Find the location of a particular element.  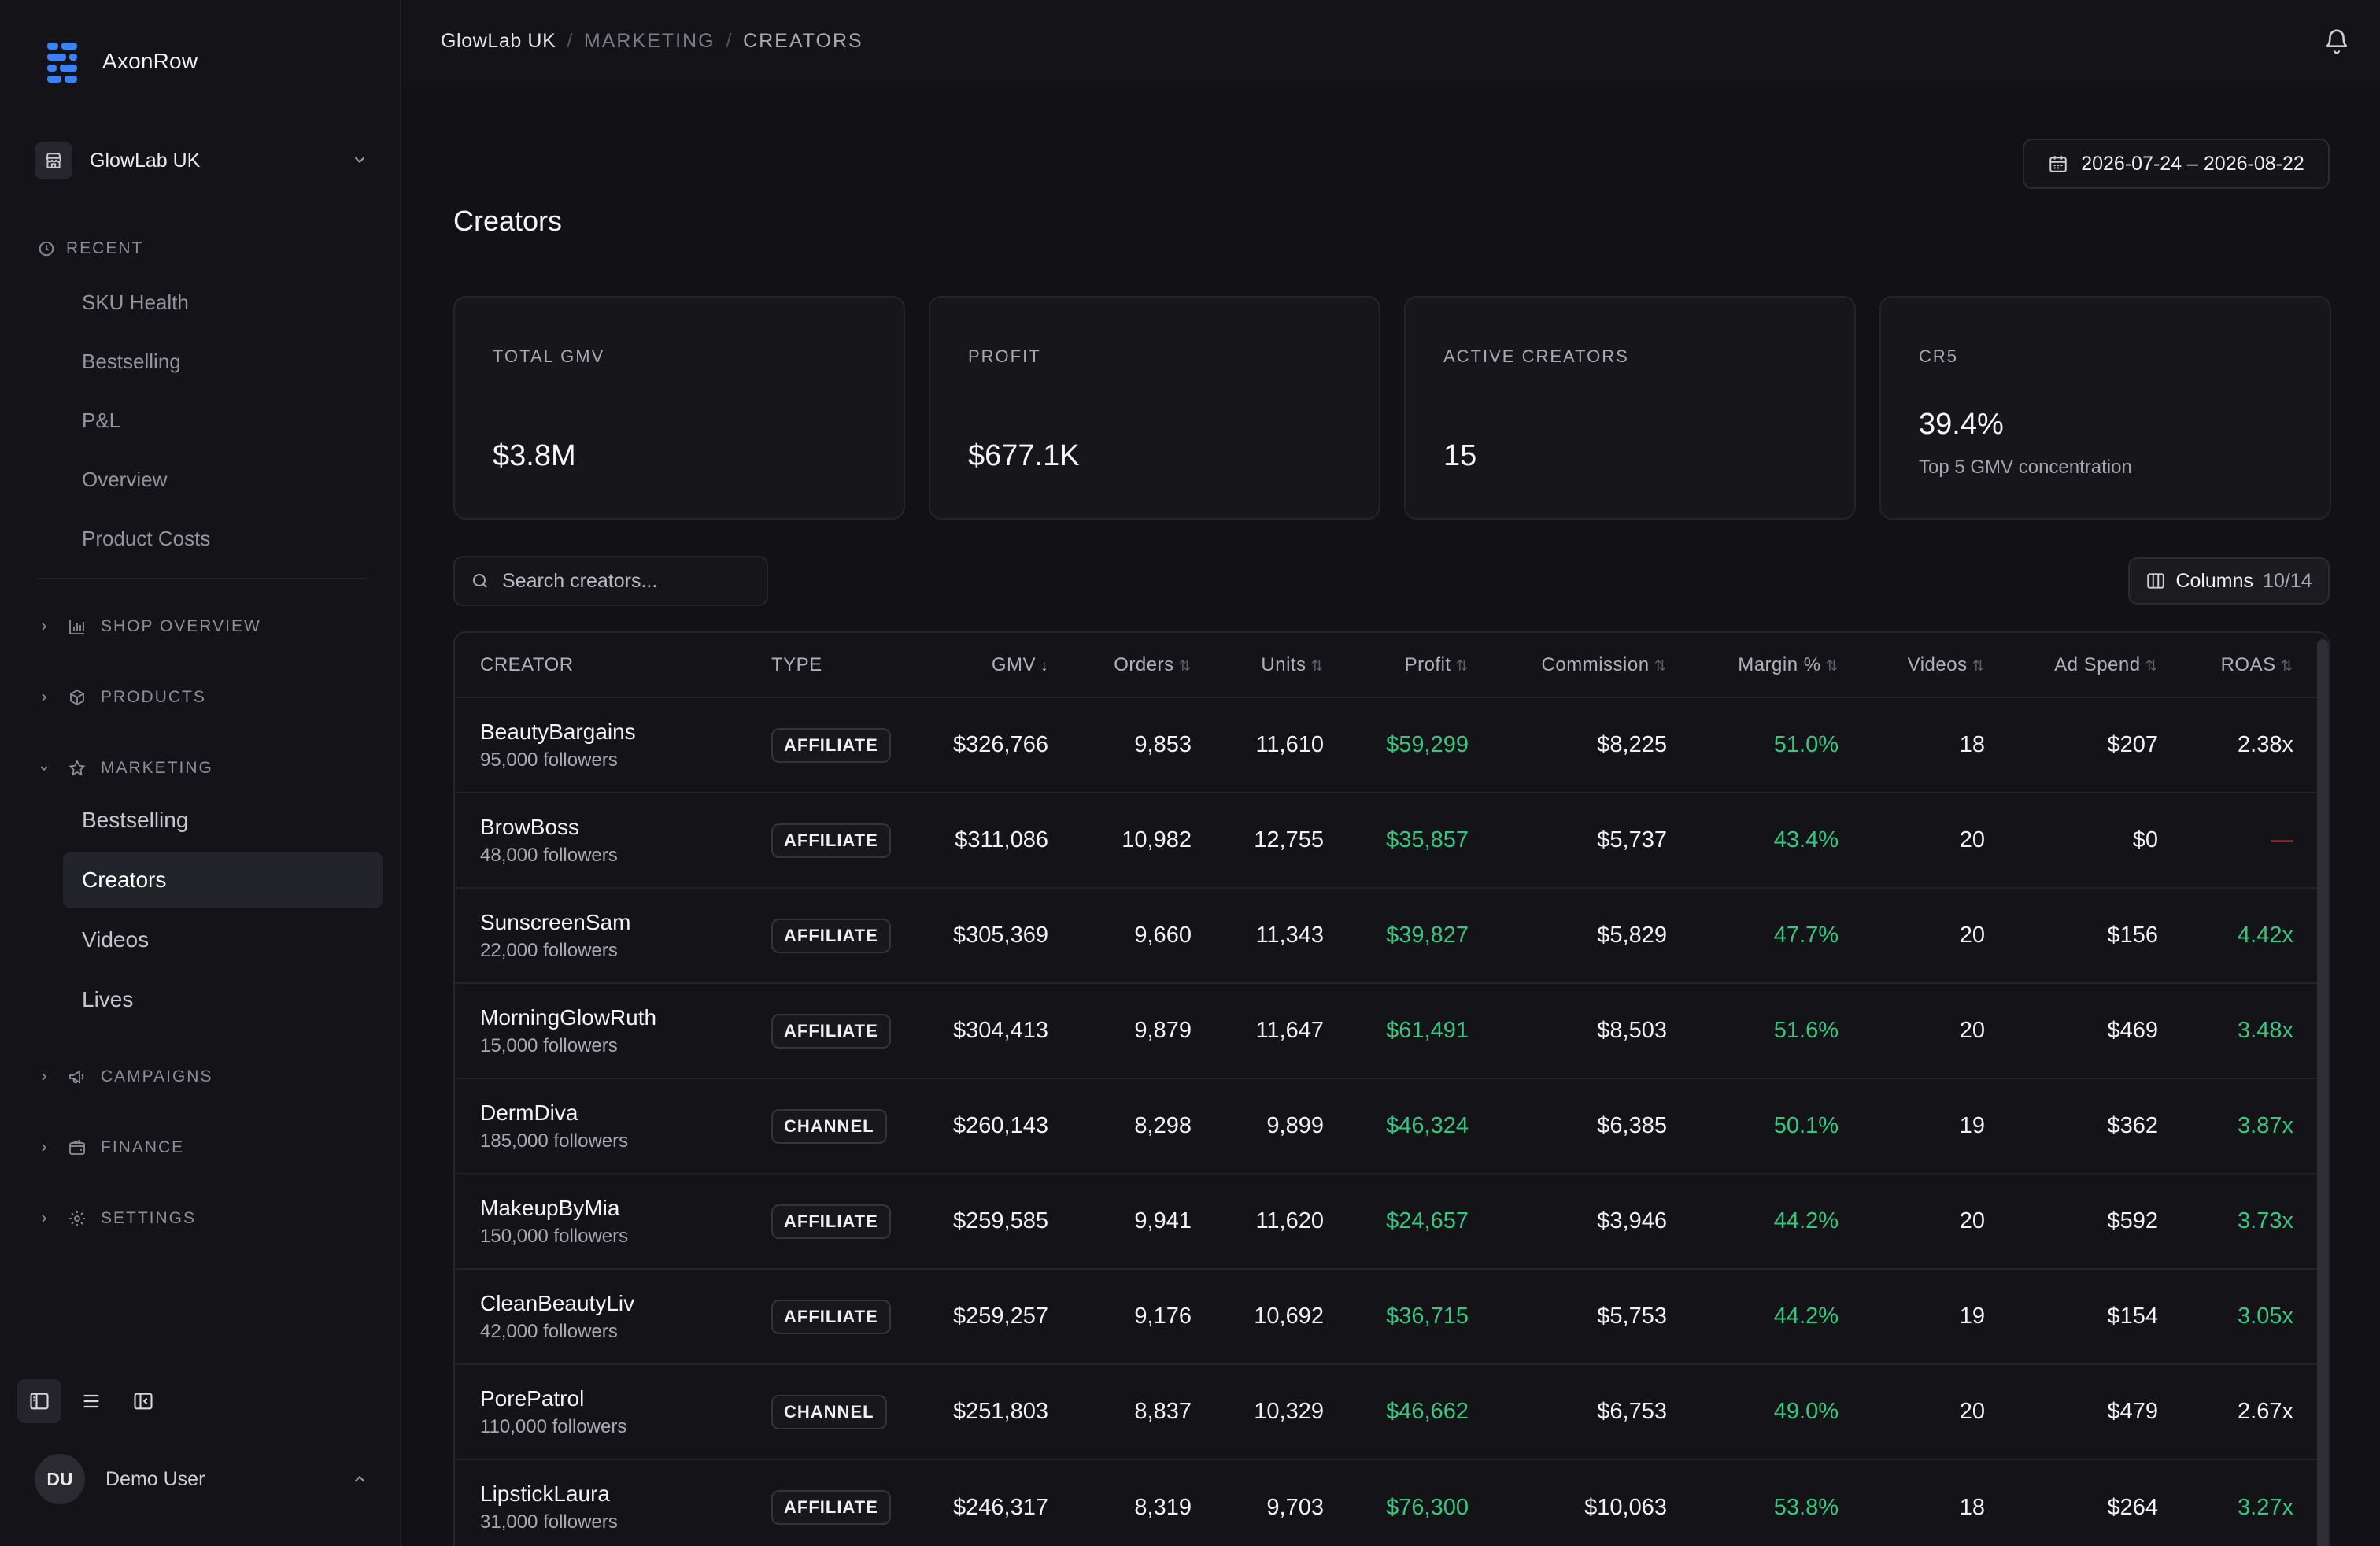

creator-followers: 185,000 followers is located at coordinates (554, 1141).